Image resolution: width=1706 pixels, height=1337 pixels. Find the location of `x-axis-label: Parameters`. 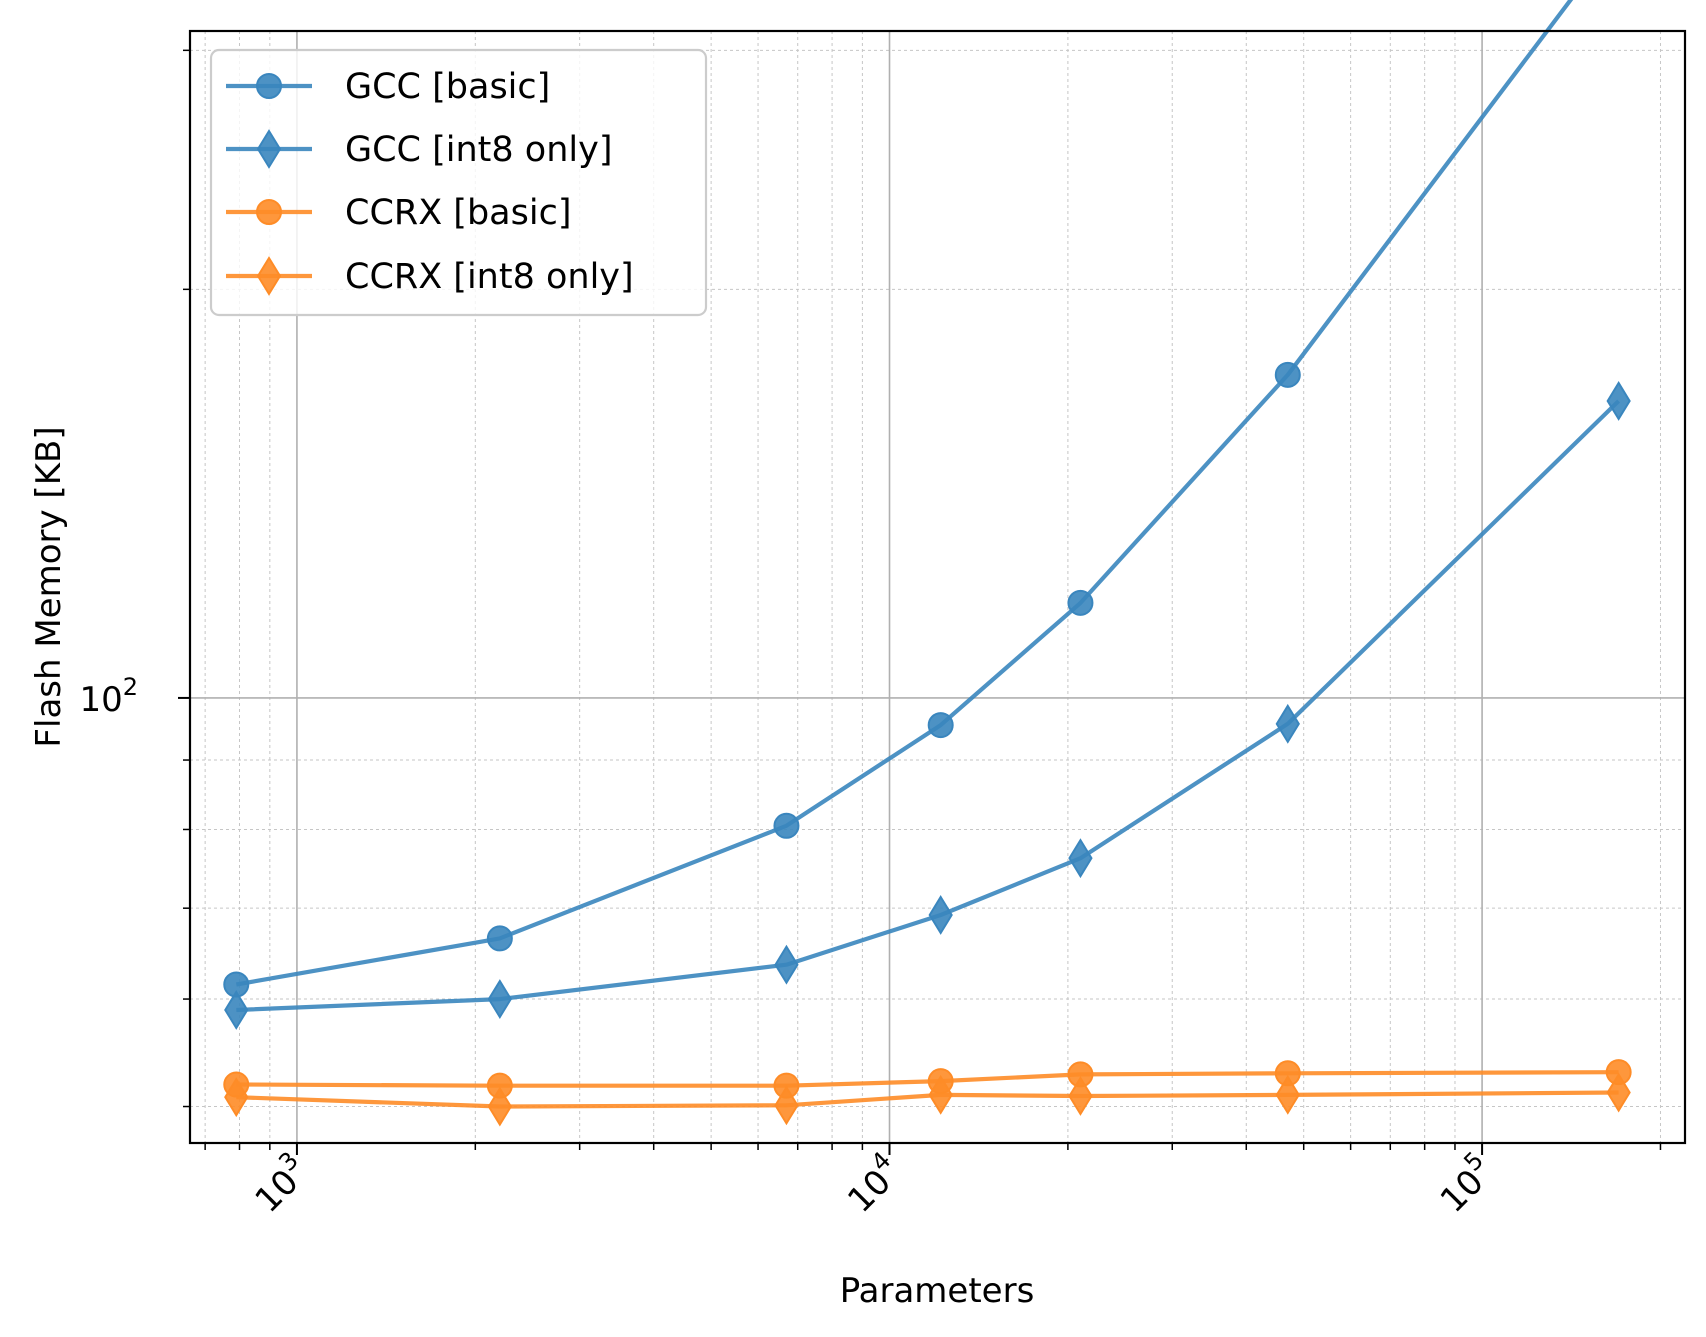

x-axis-label: Parameters is located at coordinates (937, 1291).